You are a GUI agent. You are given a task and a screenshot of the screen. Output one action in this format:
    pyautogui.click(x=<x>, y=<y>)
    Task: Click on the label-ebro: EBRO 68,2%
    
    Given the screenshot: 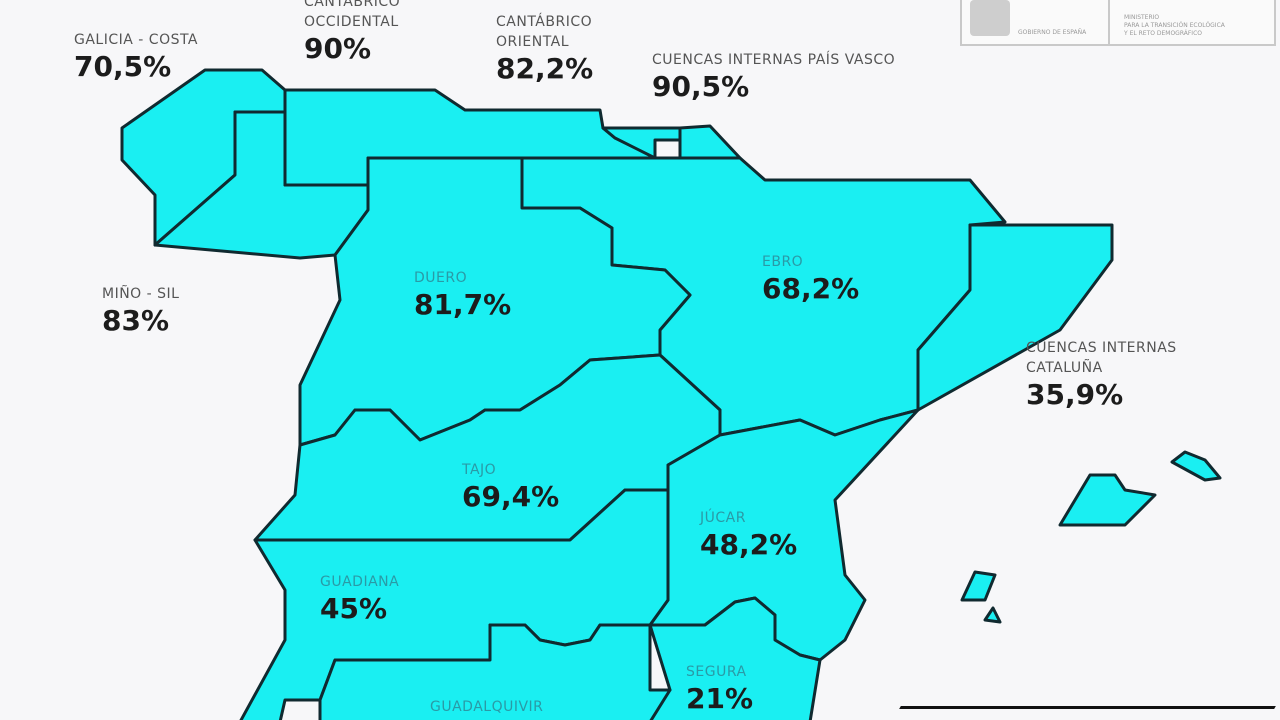 What is the action you would take?
    pyautogui.click(x=811, y=279)
    